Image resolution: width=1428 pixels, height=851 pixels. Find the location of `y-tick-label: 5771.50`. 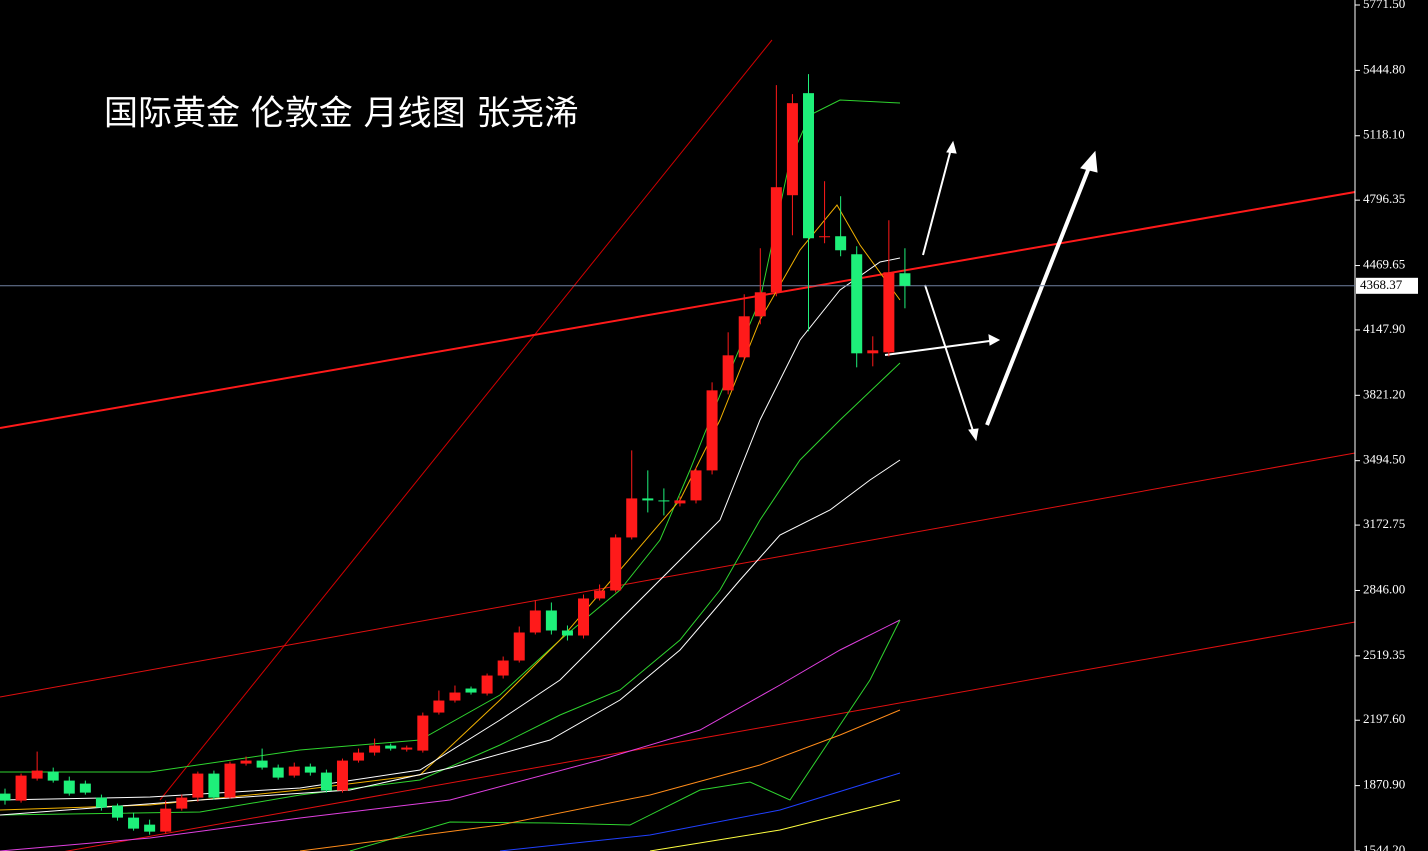

y-tick-label: 5771.50 is located at coordinates (1384, 5).